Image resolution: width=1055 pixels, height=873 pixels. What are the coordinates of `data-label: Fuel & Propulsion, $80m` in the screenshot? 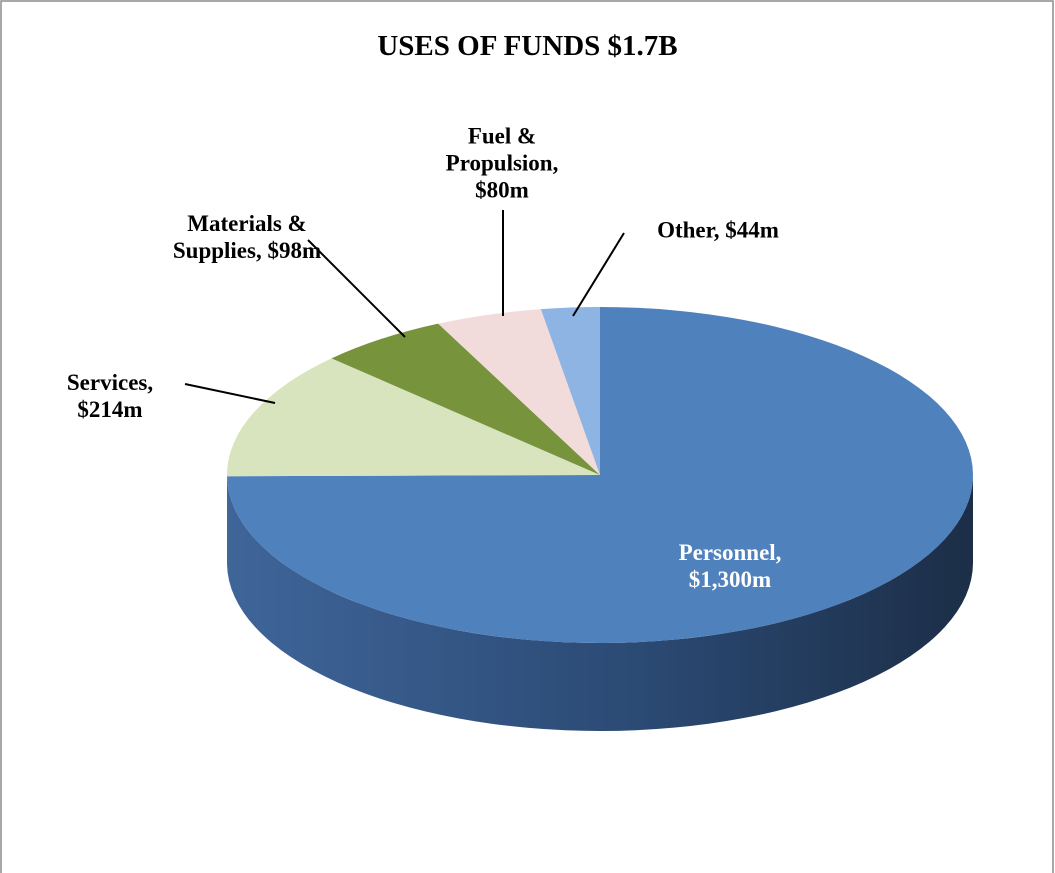 It's located at (502, 163).